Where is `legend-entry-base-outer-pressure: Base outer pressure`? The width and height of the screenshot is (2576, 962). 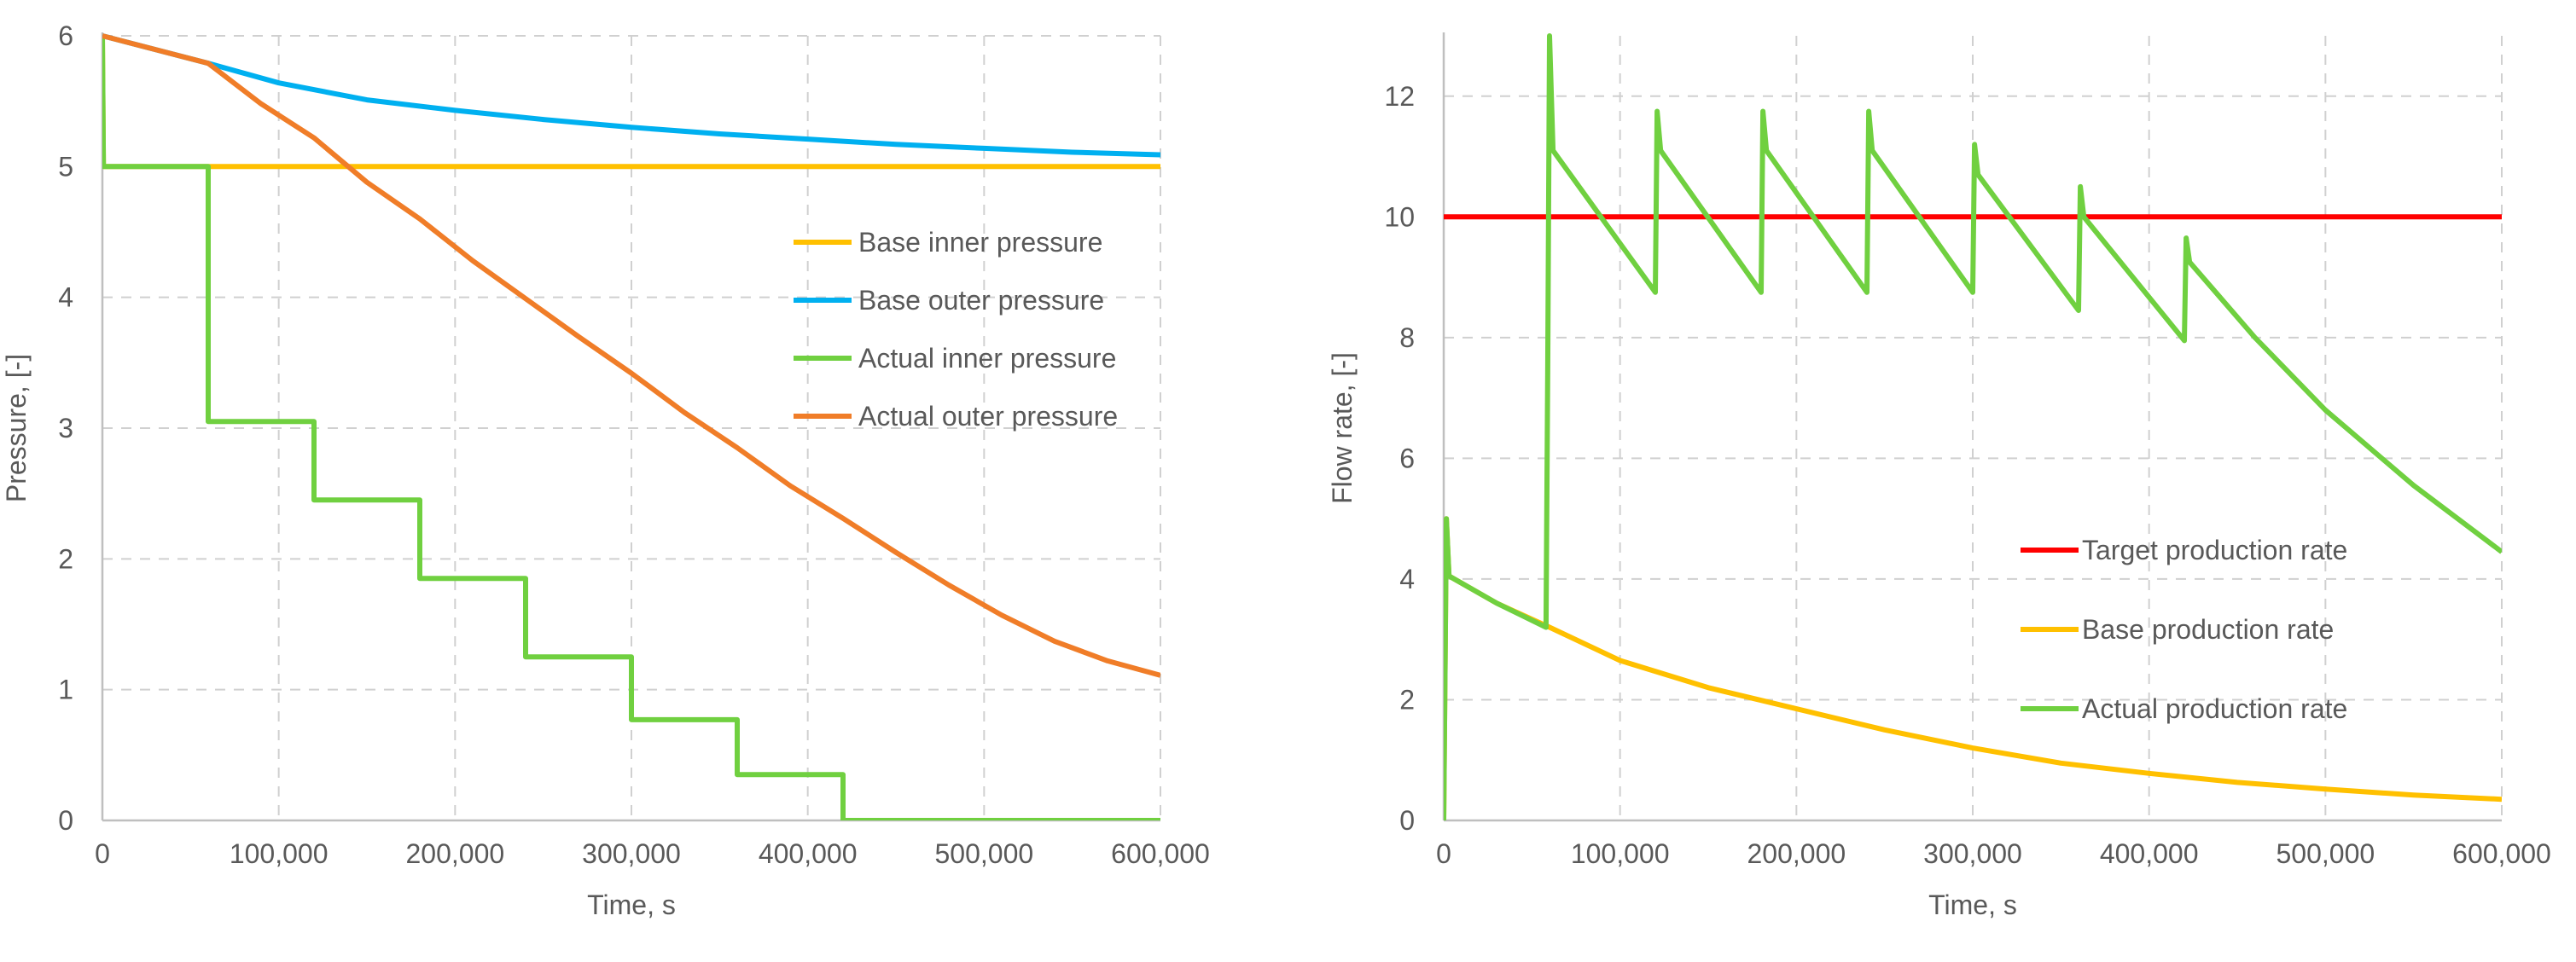
legend-entry-base-outer-pressure: Base outer pressure is located at coordinates (949, 300).